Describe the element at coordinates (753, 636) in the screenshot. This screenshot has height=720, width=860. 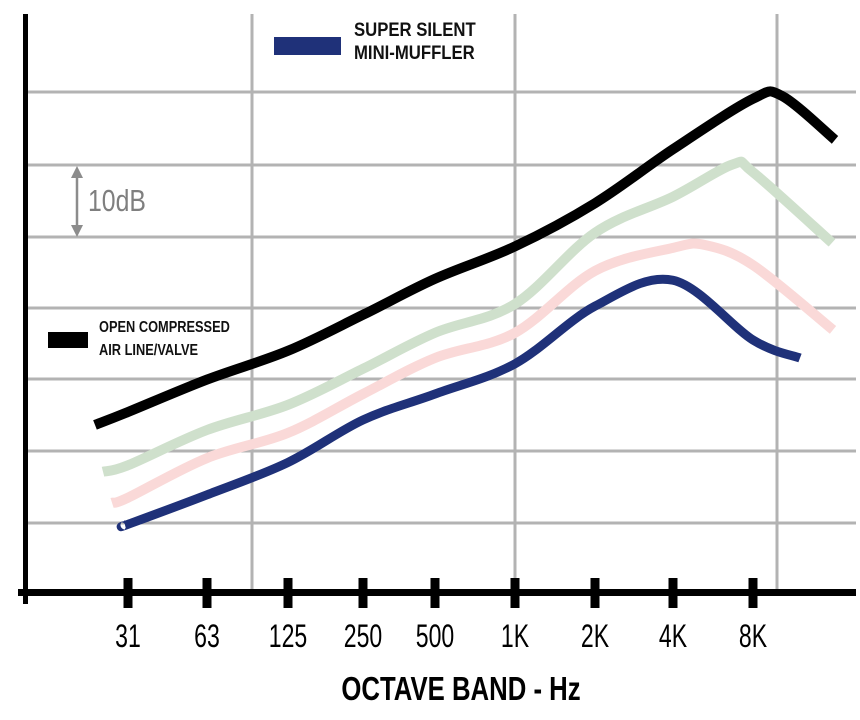
I see `x-tick-label: 8K` at that location.